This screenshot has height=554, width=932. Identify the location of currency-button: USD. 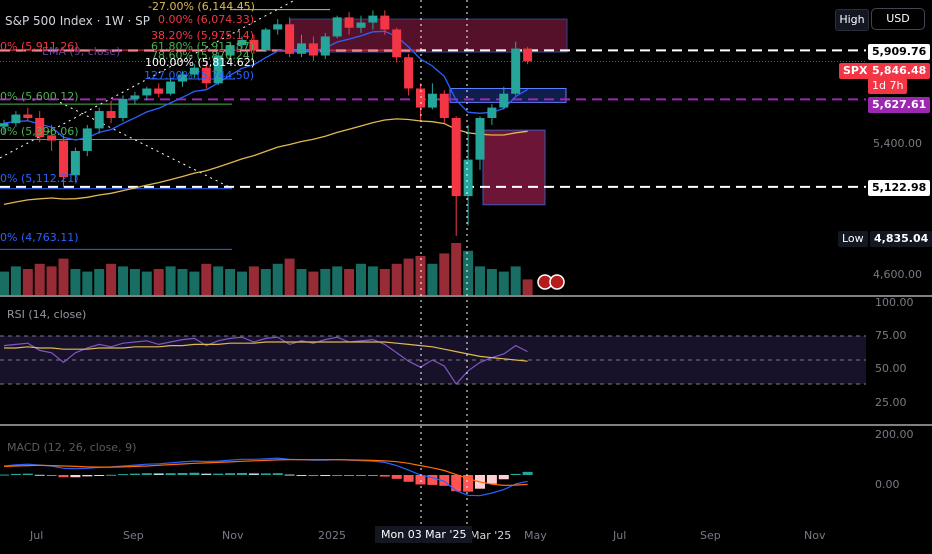
(898, 19).